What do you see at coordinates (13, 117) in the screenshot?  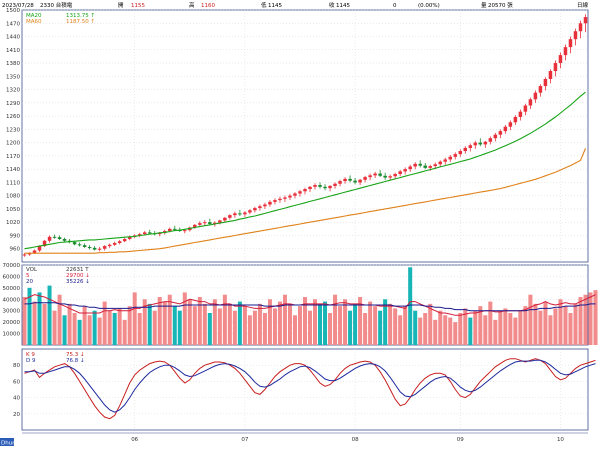 I see `y-tick-label: 1260` at bounding box center [13, 117].